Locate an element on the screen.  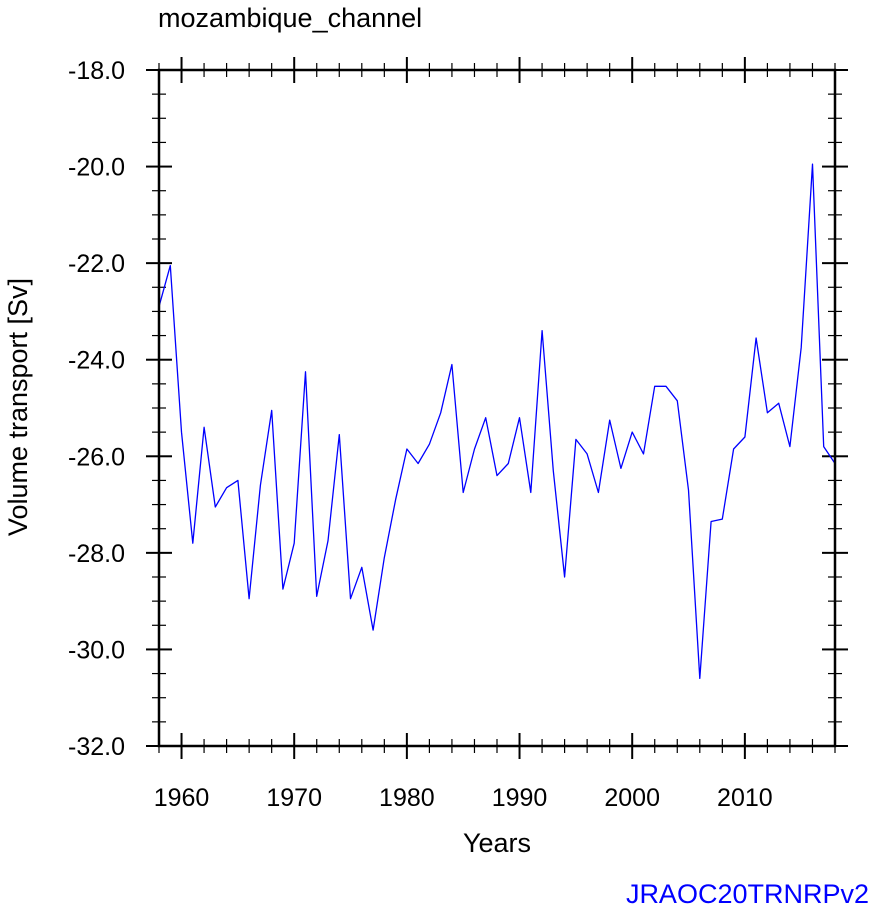
y-tick-label: -22.0 is located at coordinates (96, 264).